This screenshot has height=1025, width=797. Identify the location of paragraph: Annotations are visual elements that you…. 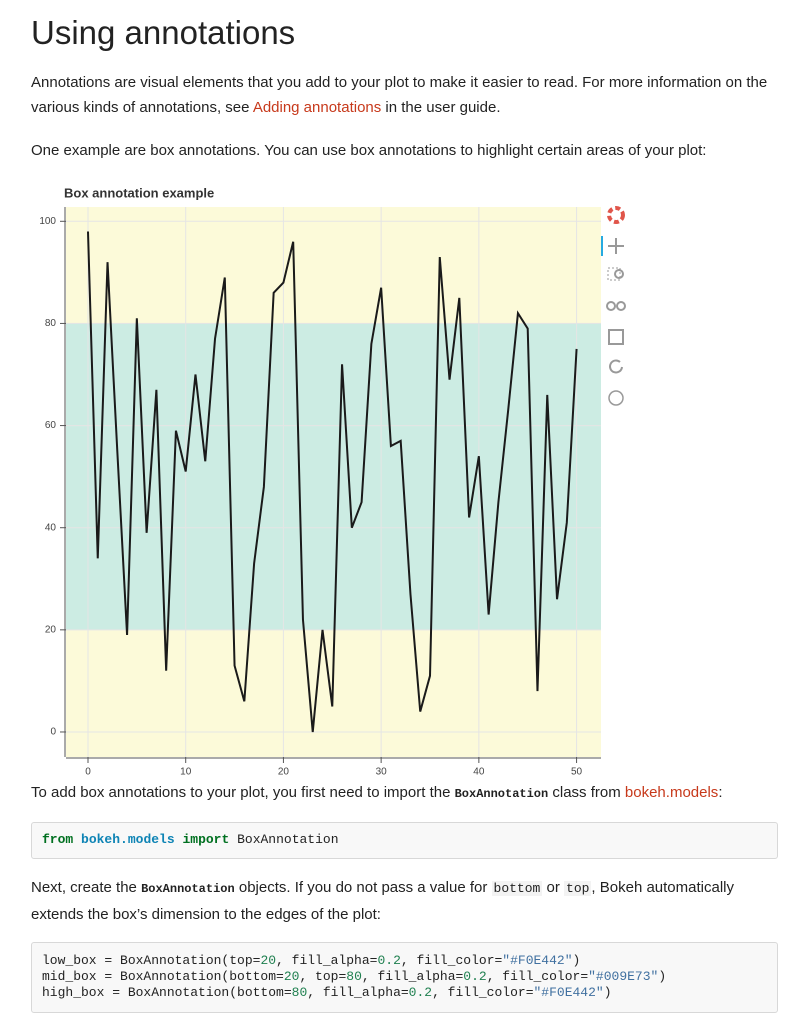
(403, 95).